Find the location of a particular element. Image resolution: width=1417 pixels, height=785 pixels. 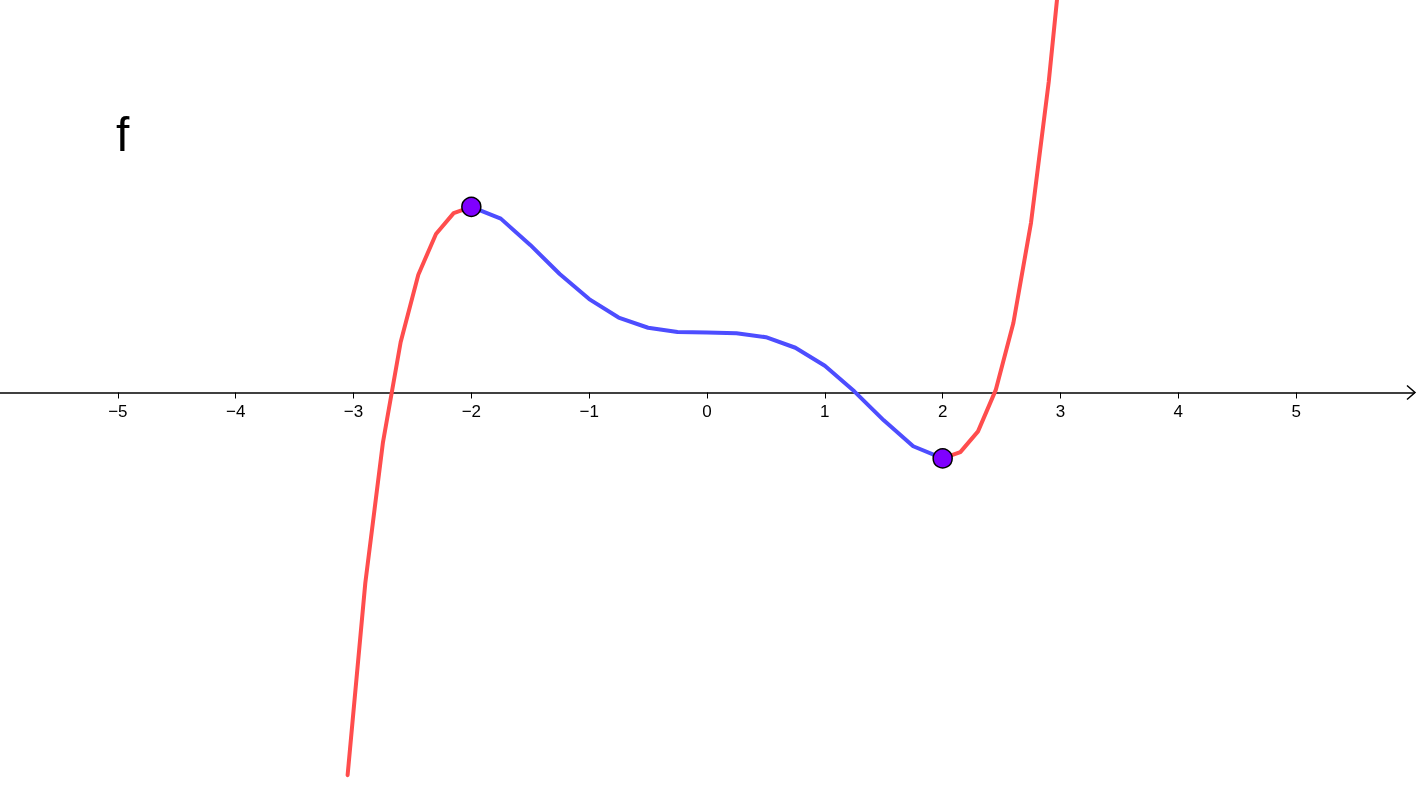

x-tick-label: −5 is located at coordinates (118, 411).